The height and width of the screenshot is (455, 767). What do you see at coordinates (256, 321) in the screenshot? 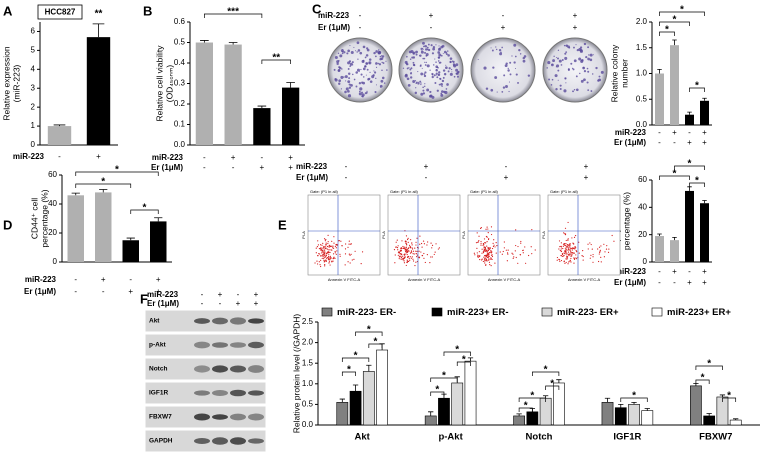
I see `blot-band` at bounding box center [256, 321].